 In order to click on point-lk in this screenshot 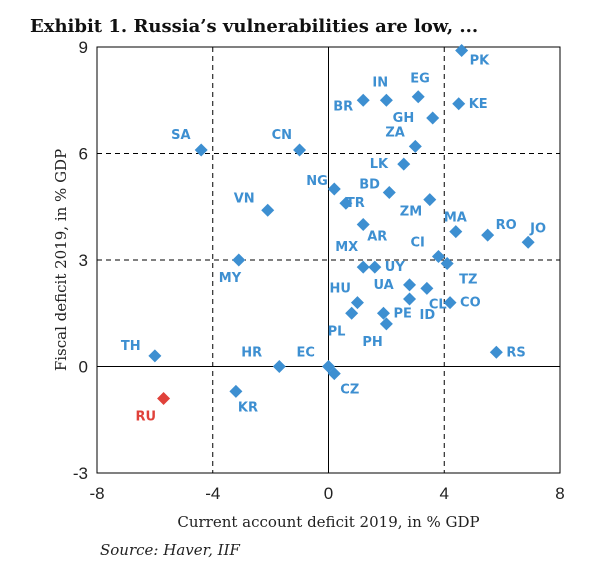, I will do `click(404, 164)`.